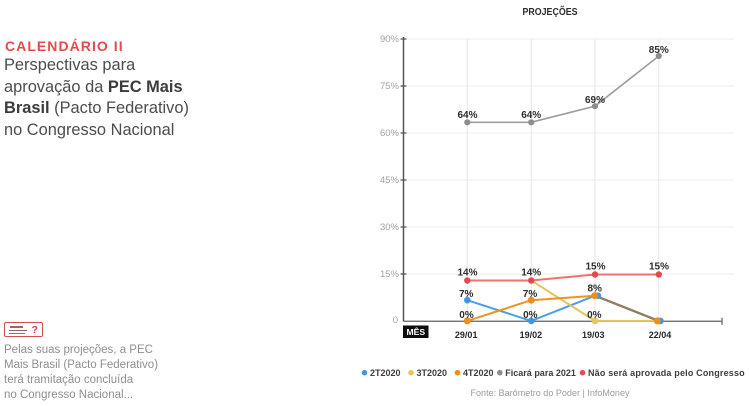 The width and height of the screenshot is (749, 406). Describe the element at coordinates (478, 373) in the screenshot. I see `svg-text: 4T2020` at that location.